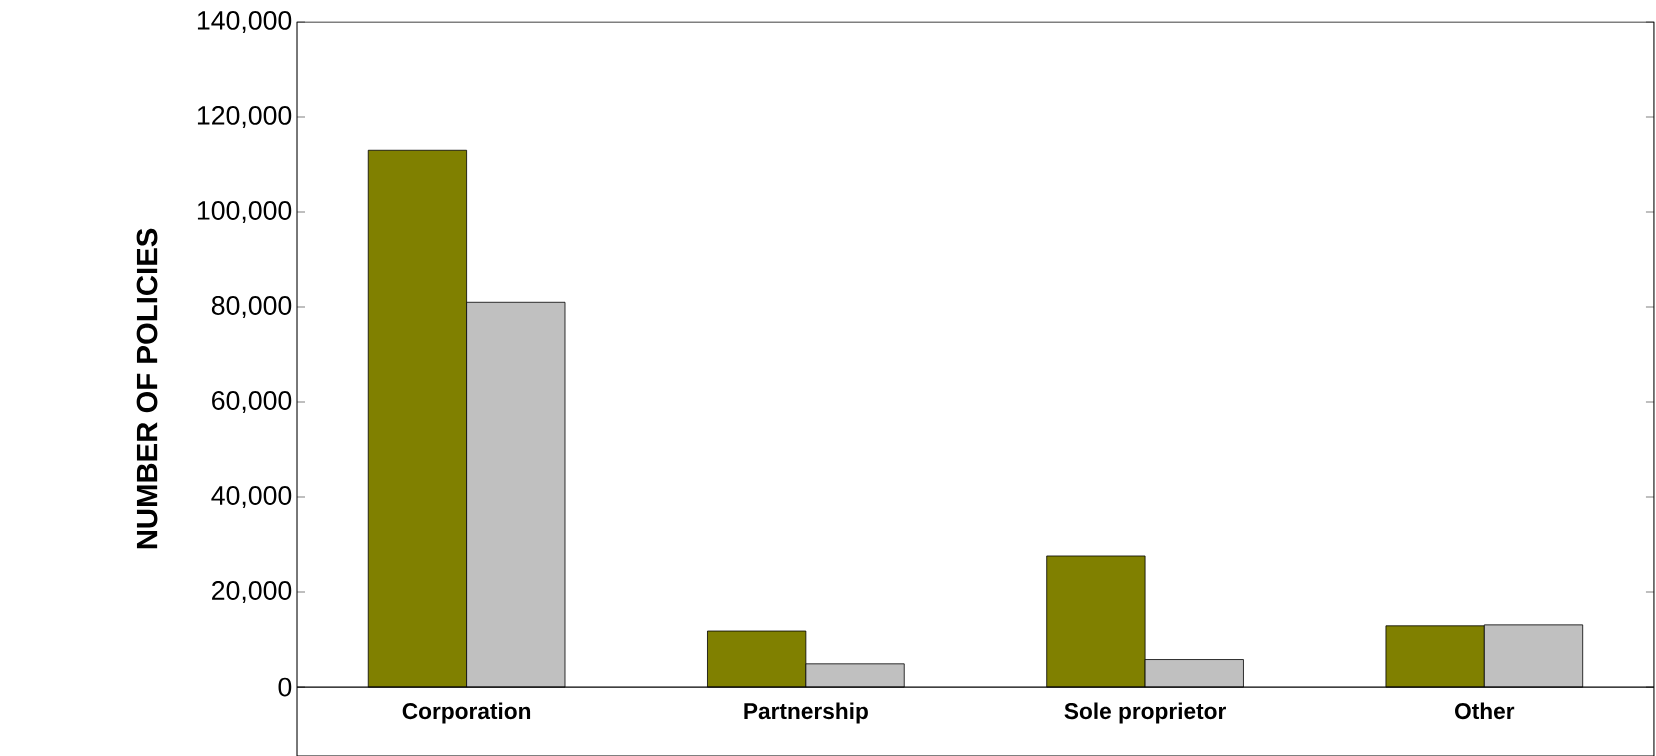 This screenshot has height=756, width=1656. Describe the element at coordinates (244, 212) in the screenshot. I see `y-tick-label: 100,000` at that location.